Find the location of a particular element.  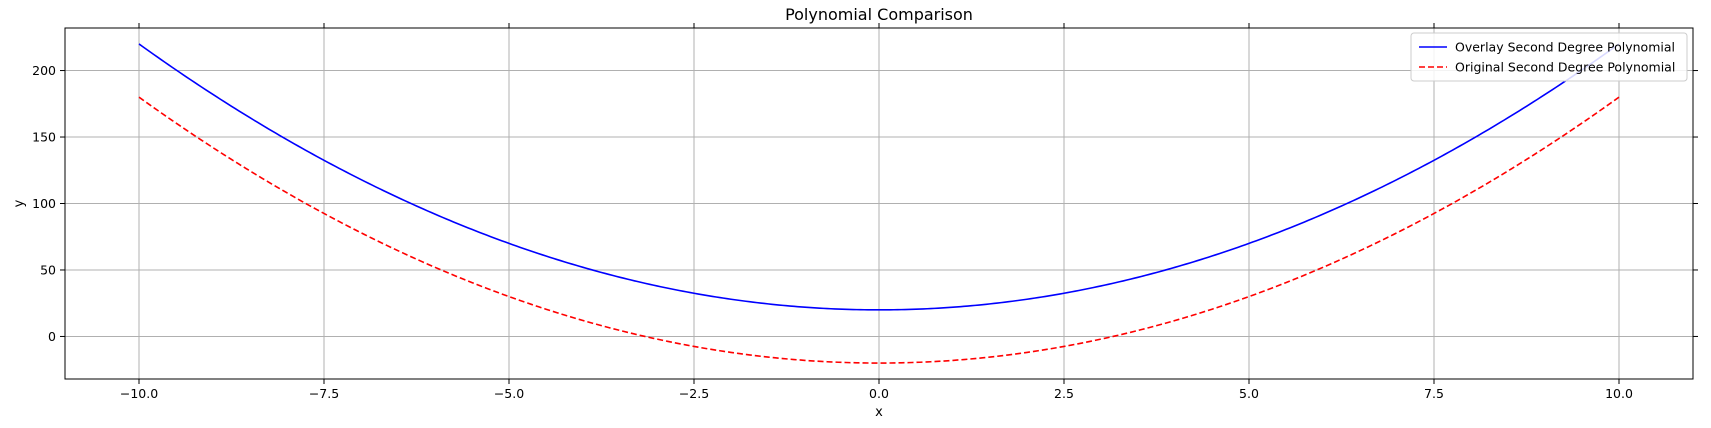

y-axis-label: y is located at coordinates (19, 203).